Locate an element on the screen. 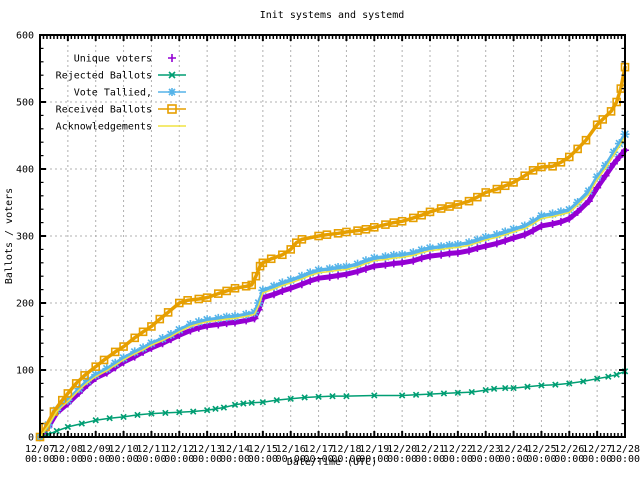  legend-entry-vote-tallied: Vote Tallied, is located at coordinates (130, 93).